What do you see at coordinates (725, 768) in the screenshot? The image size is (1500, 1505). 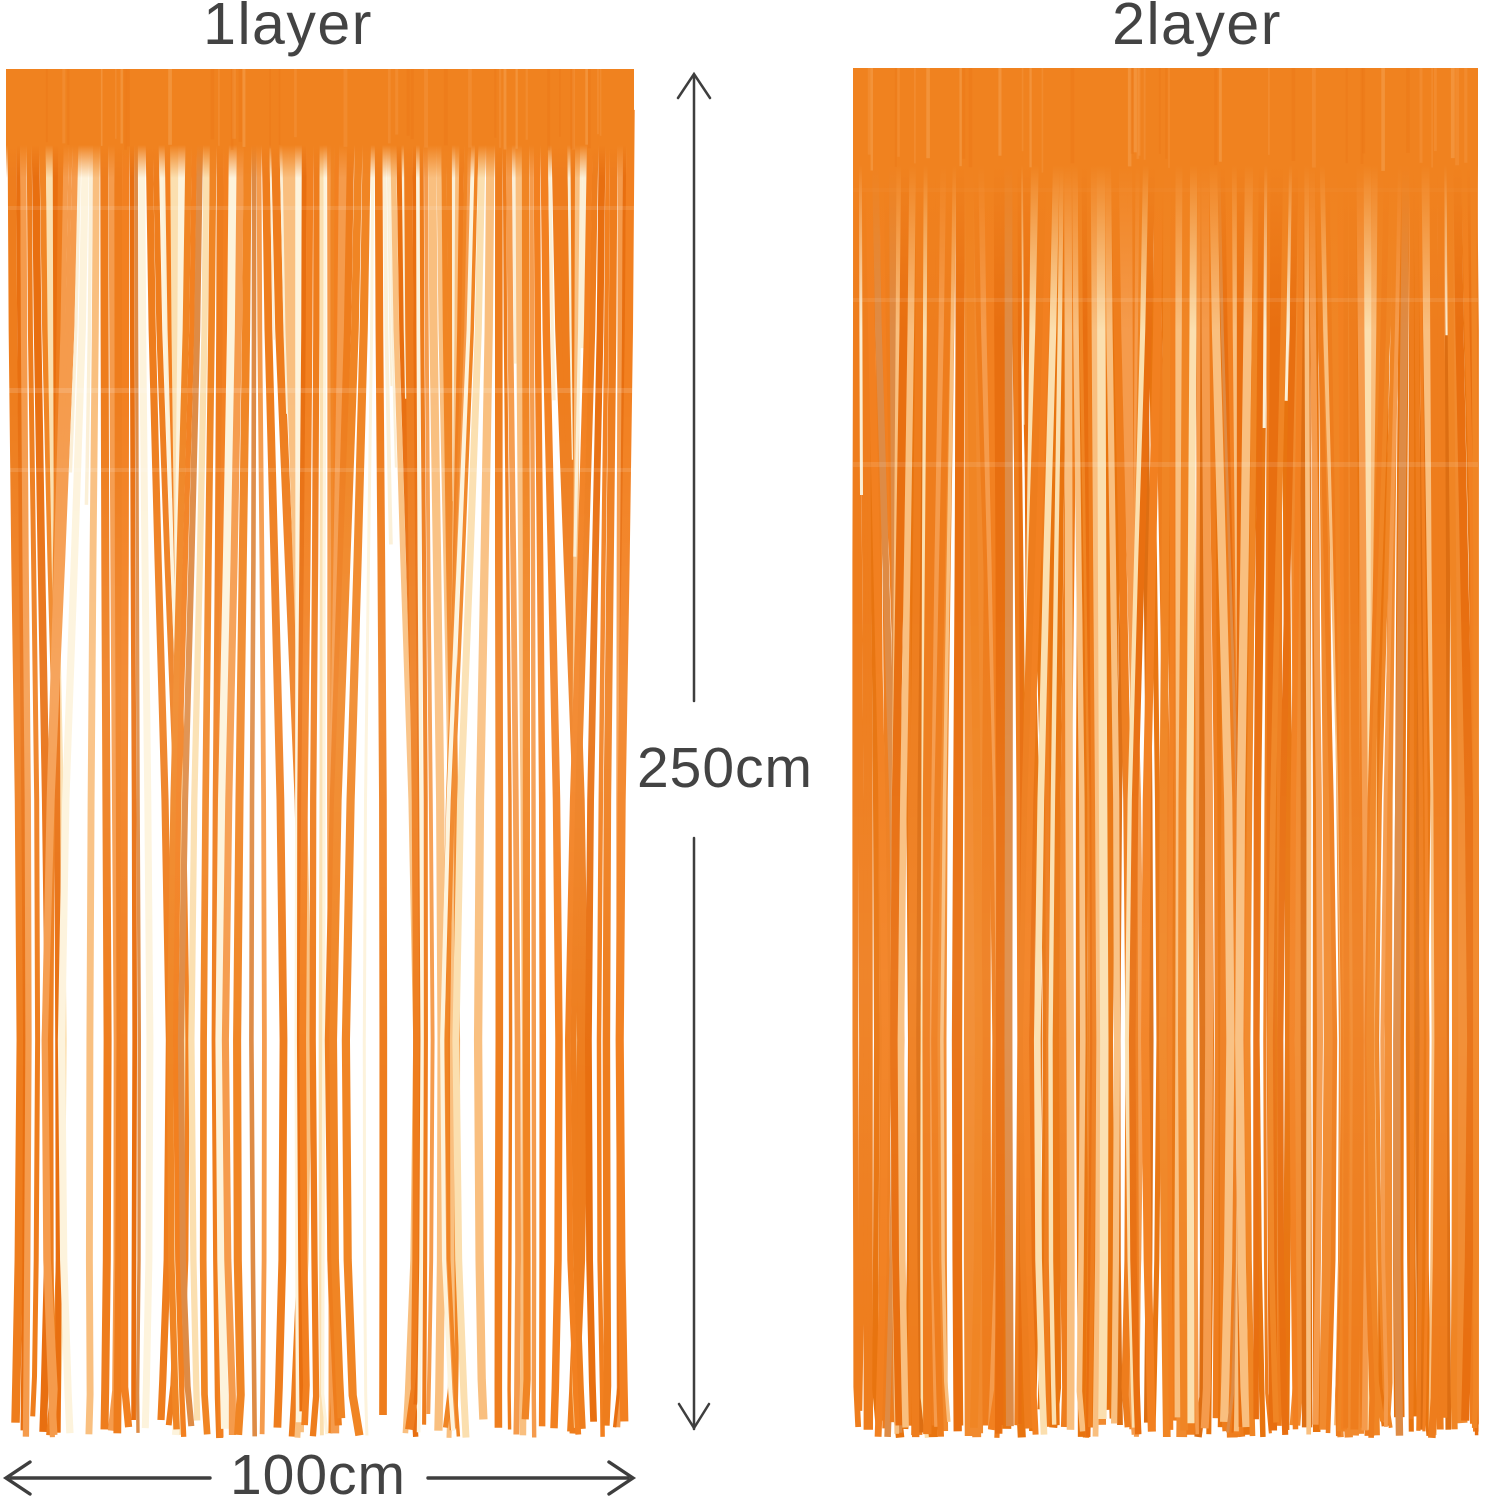 I see `svg-text: 250cm` at bounding box center [725, 768].